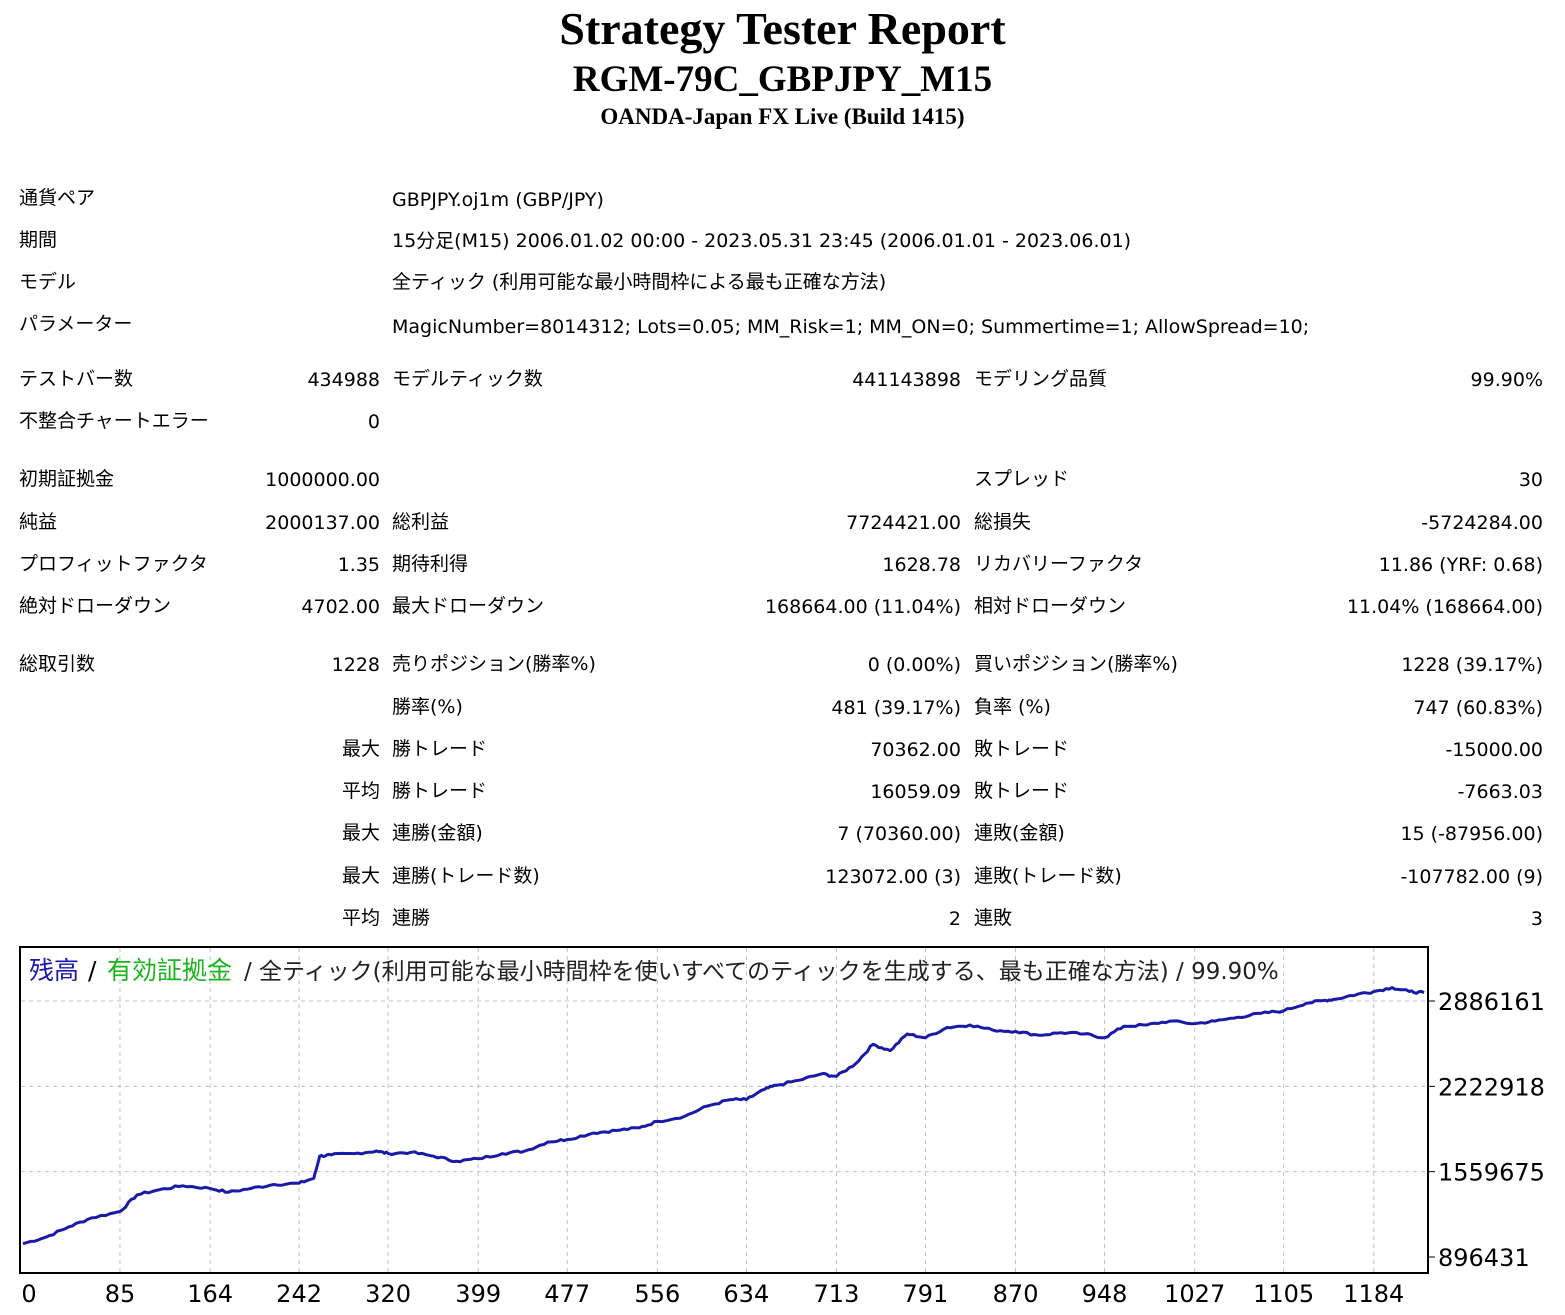 The width and height of the screenshot is (1565, 1315). Describe the element at coordinates (1491, 1173) in the screenshot. I see `y-tick-label: 1559675` at that location.